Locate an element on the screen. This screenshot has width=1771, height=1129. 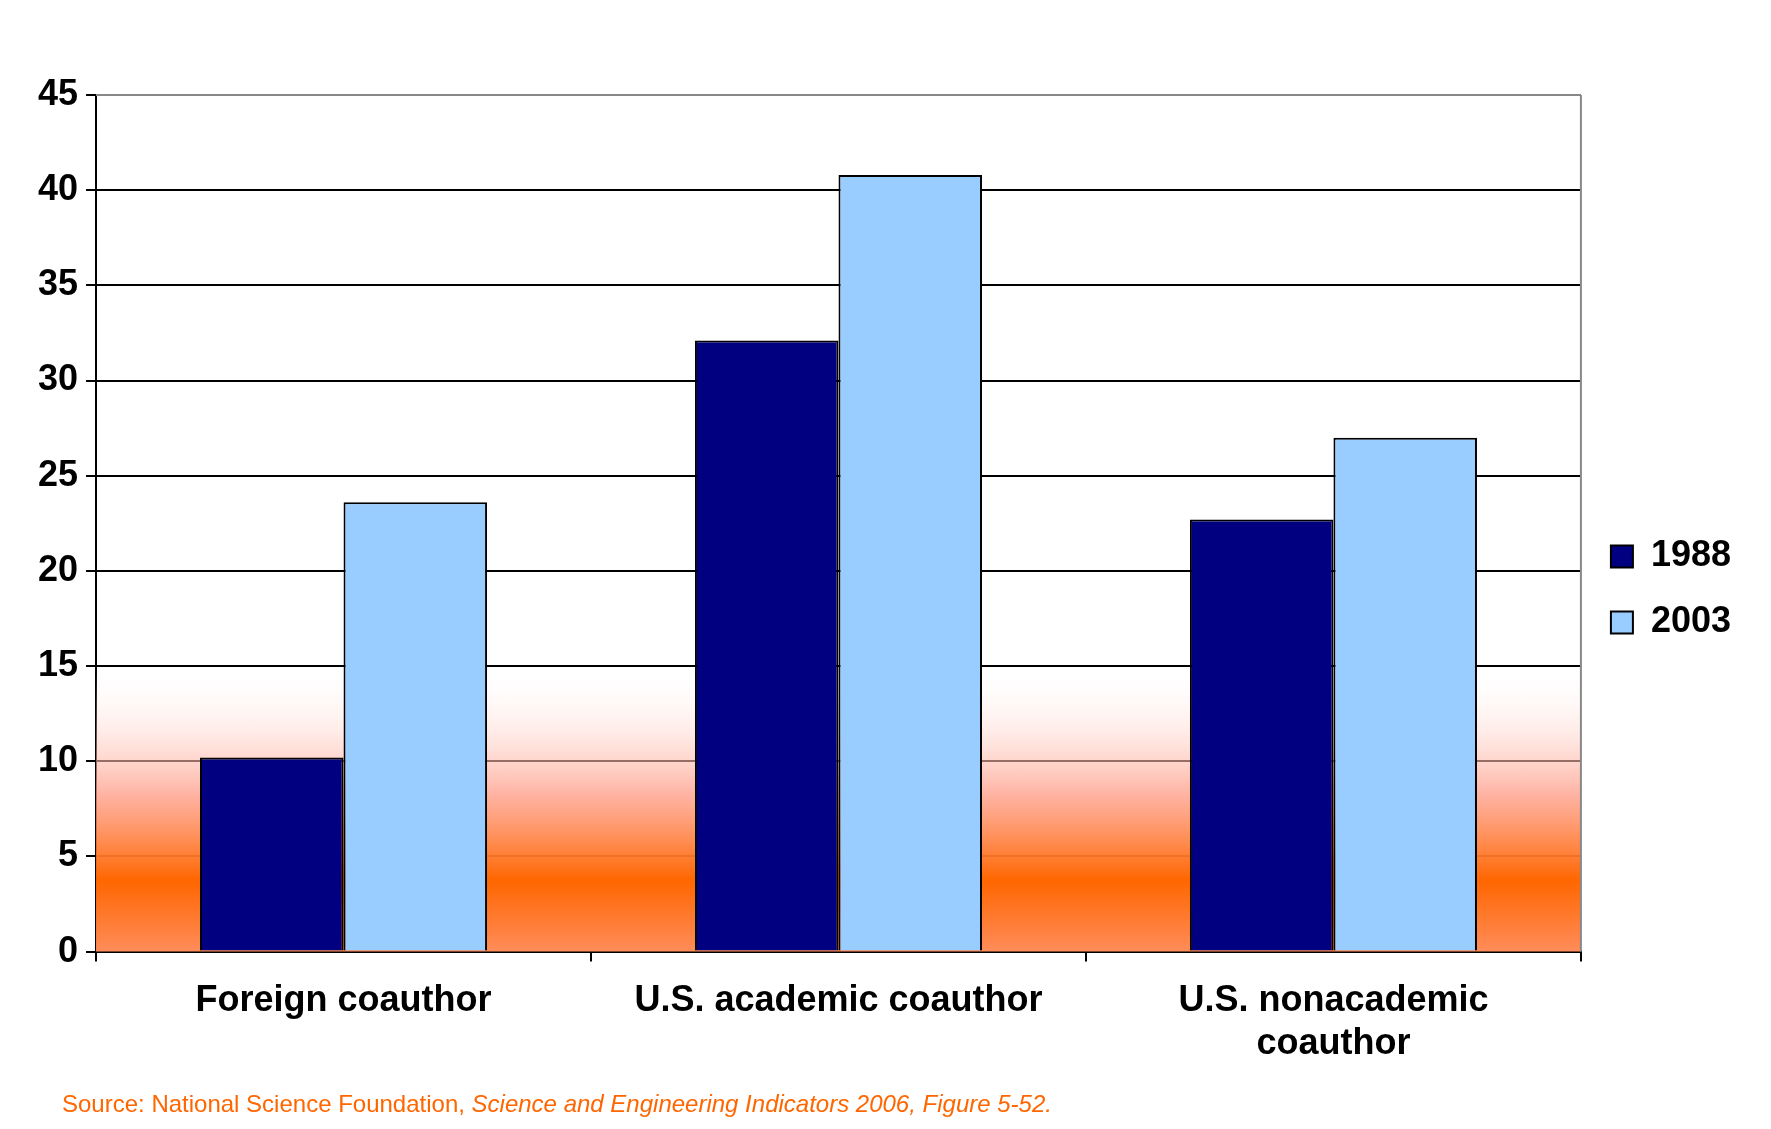
y-tick-label: 5 is located at coordinates (68, 854).